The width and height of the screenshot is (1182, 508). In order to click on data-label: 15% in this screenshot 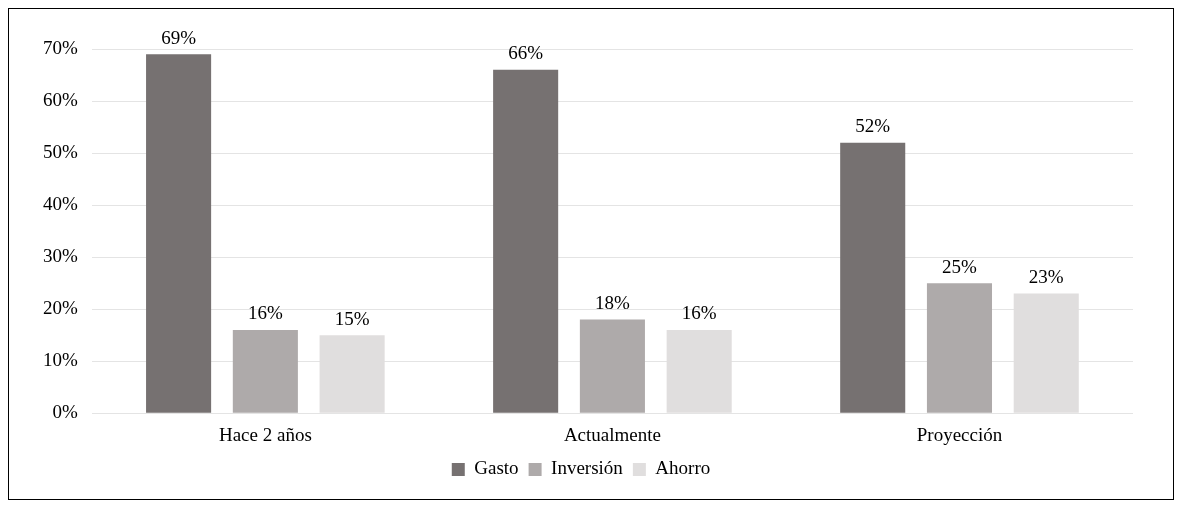, I will do `click(352, 318)`.